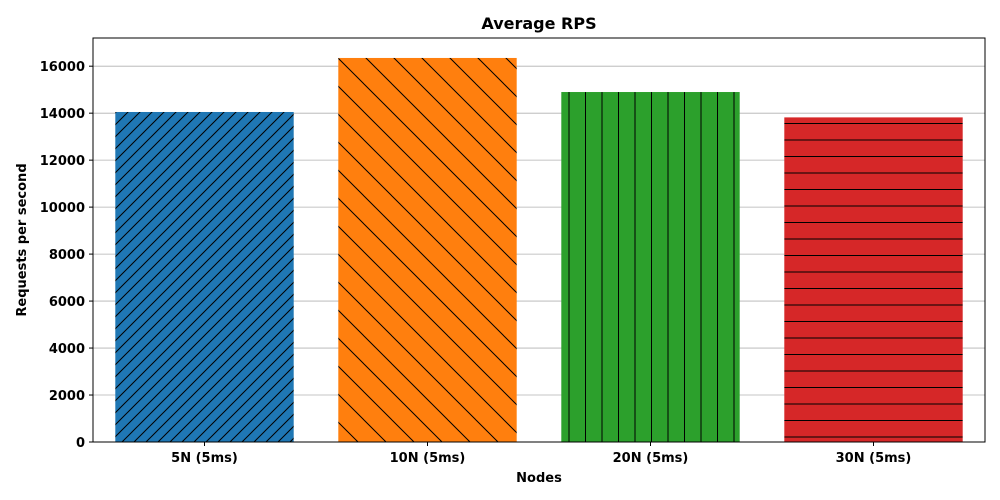 This screenshot has width=1000, height=500. Describe the element at coordinates (874, 458) in the screenshot. I see `x-tick-label: 30N (5ms)` at that location.